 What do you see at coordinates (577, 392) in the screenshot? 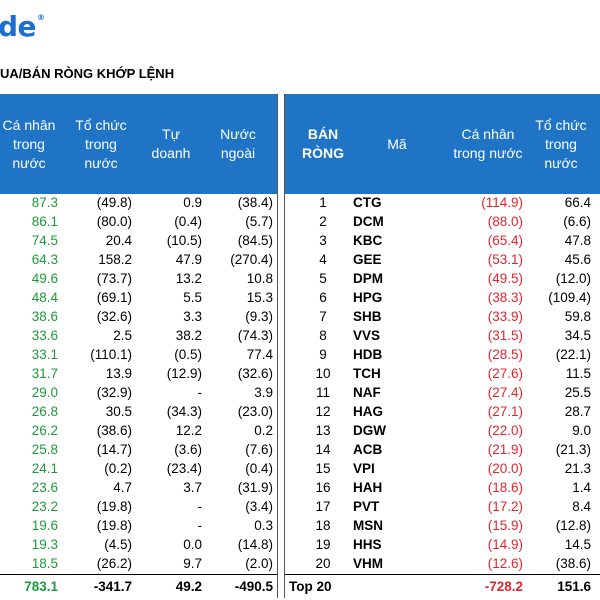
I see `cell-institution: 25.5` at bounding box center [577, 392].